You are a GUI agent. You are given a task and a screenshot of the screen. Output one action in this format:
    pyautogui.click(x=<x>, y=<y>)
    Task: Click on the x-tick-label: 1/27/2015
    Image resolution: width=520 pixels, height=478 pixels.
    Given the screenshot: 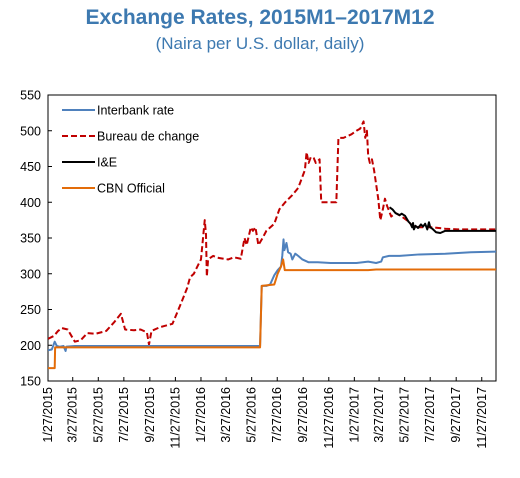 What is the action you would take?
    pyautogui.click(x=48, y=415)
    